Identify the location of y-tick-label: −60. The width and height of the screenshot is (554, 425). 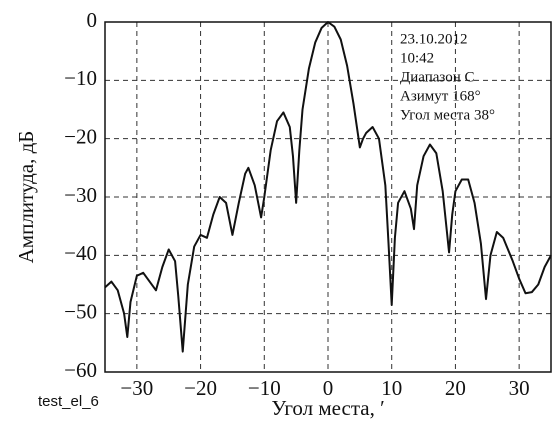
(80, 370).